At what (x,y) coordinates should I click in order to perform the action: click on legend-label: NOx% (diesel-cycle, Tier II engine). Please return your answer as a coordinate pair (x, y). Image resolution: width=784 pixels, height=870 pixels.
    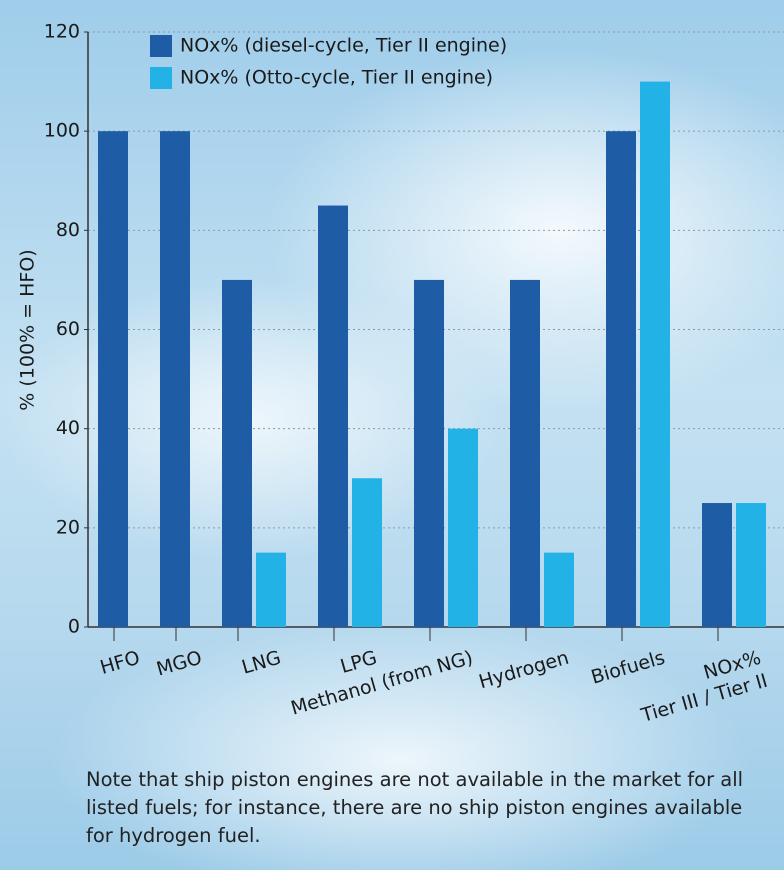
    Looking at the image, I should click on (343, 46).